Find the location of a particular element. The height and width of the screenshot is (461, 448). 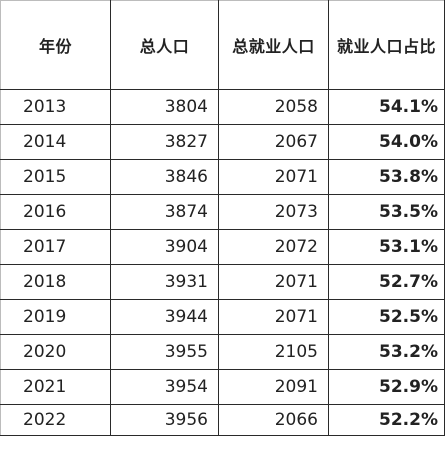

header-total-employment: 总就业人口 is located at coordinates (274, 45).